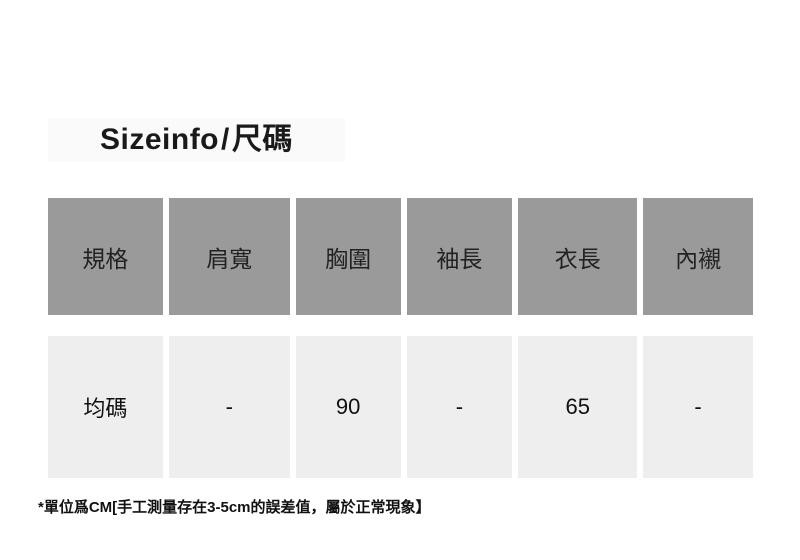 The image size is (800, 560). Describe the element at coordinates (234, 507) in the screenshot. I see `measurement-footnote: *單位爲CM[手工測量存在3-5cm的誤差值，屬於正常現象】` at that location.